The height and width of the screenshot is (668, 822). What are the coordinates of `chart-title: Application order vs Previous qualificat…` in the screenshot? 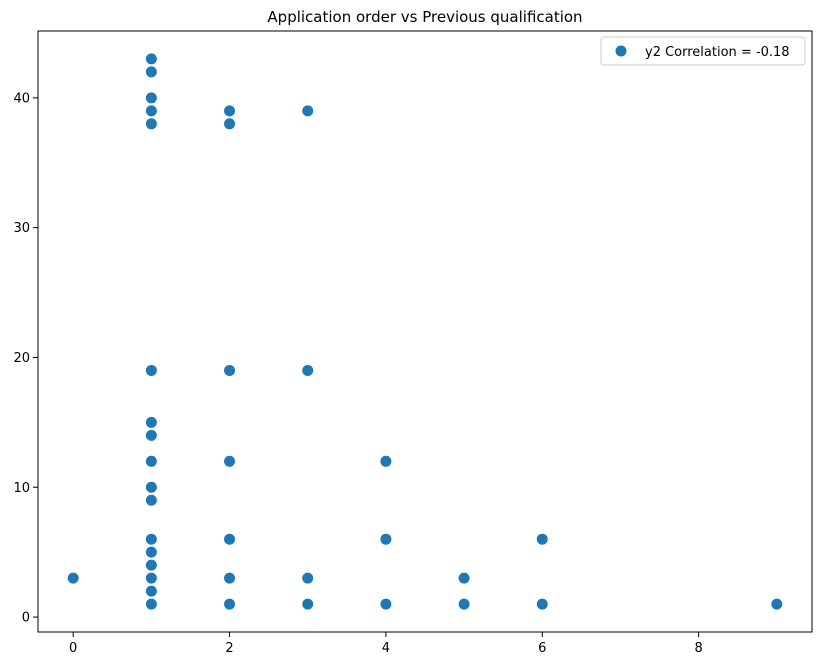 It's located at (424, 17).